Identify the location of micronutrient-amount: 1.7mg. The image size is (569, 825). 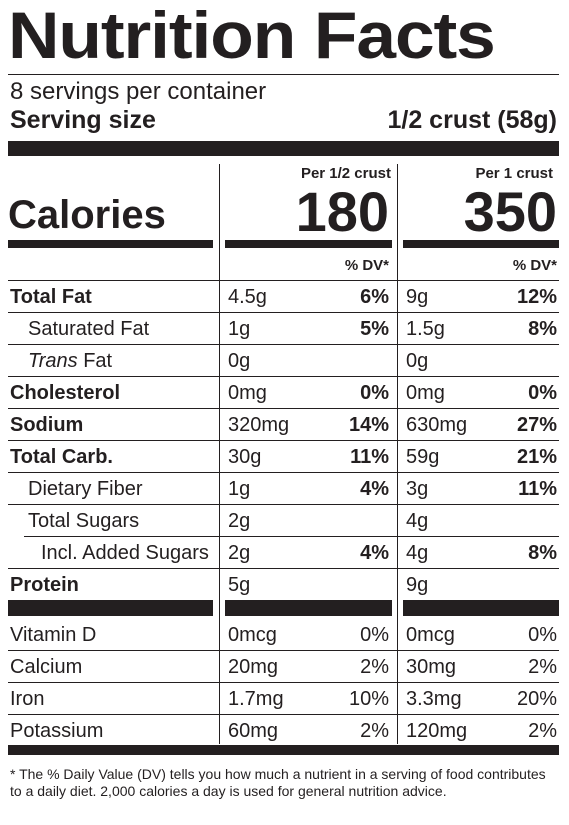
(256, 699).